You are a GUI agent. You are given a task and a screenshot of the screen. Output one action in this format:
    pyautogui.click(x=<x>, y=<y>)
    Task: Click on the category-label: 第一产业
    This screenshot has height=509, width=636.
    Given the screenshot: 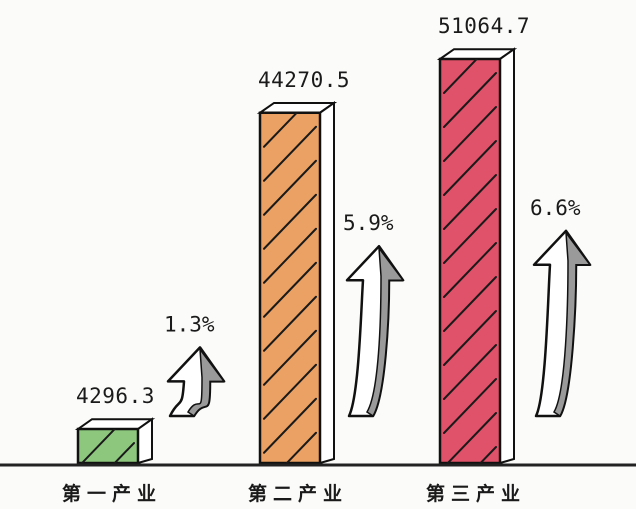 What is the action you would take?
    pyautogui.click(x=112, y=493)
    